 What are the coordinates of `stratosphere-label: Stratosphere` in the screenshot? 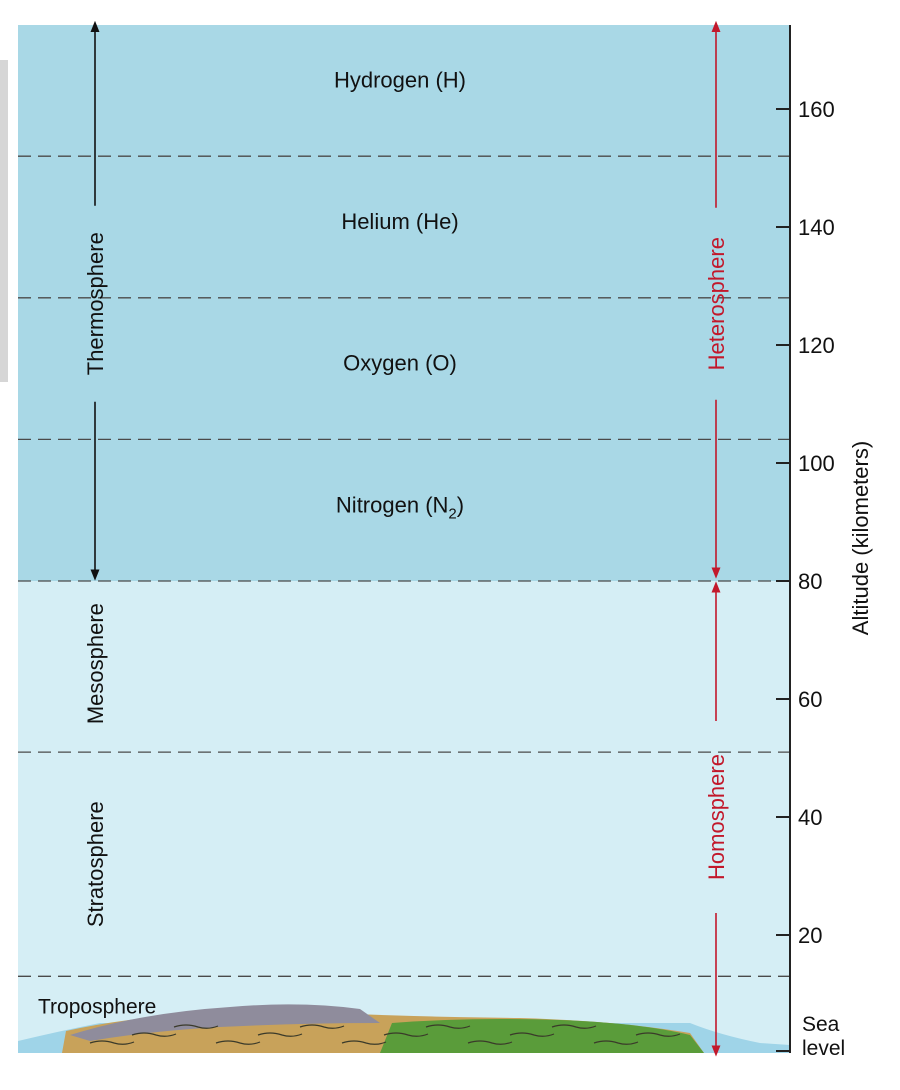 It's located at (95, 864).